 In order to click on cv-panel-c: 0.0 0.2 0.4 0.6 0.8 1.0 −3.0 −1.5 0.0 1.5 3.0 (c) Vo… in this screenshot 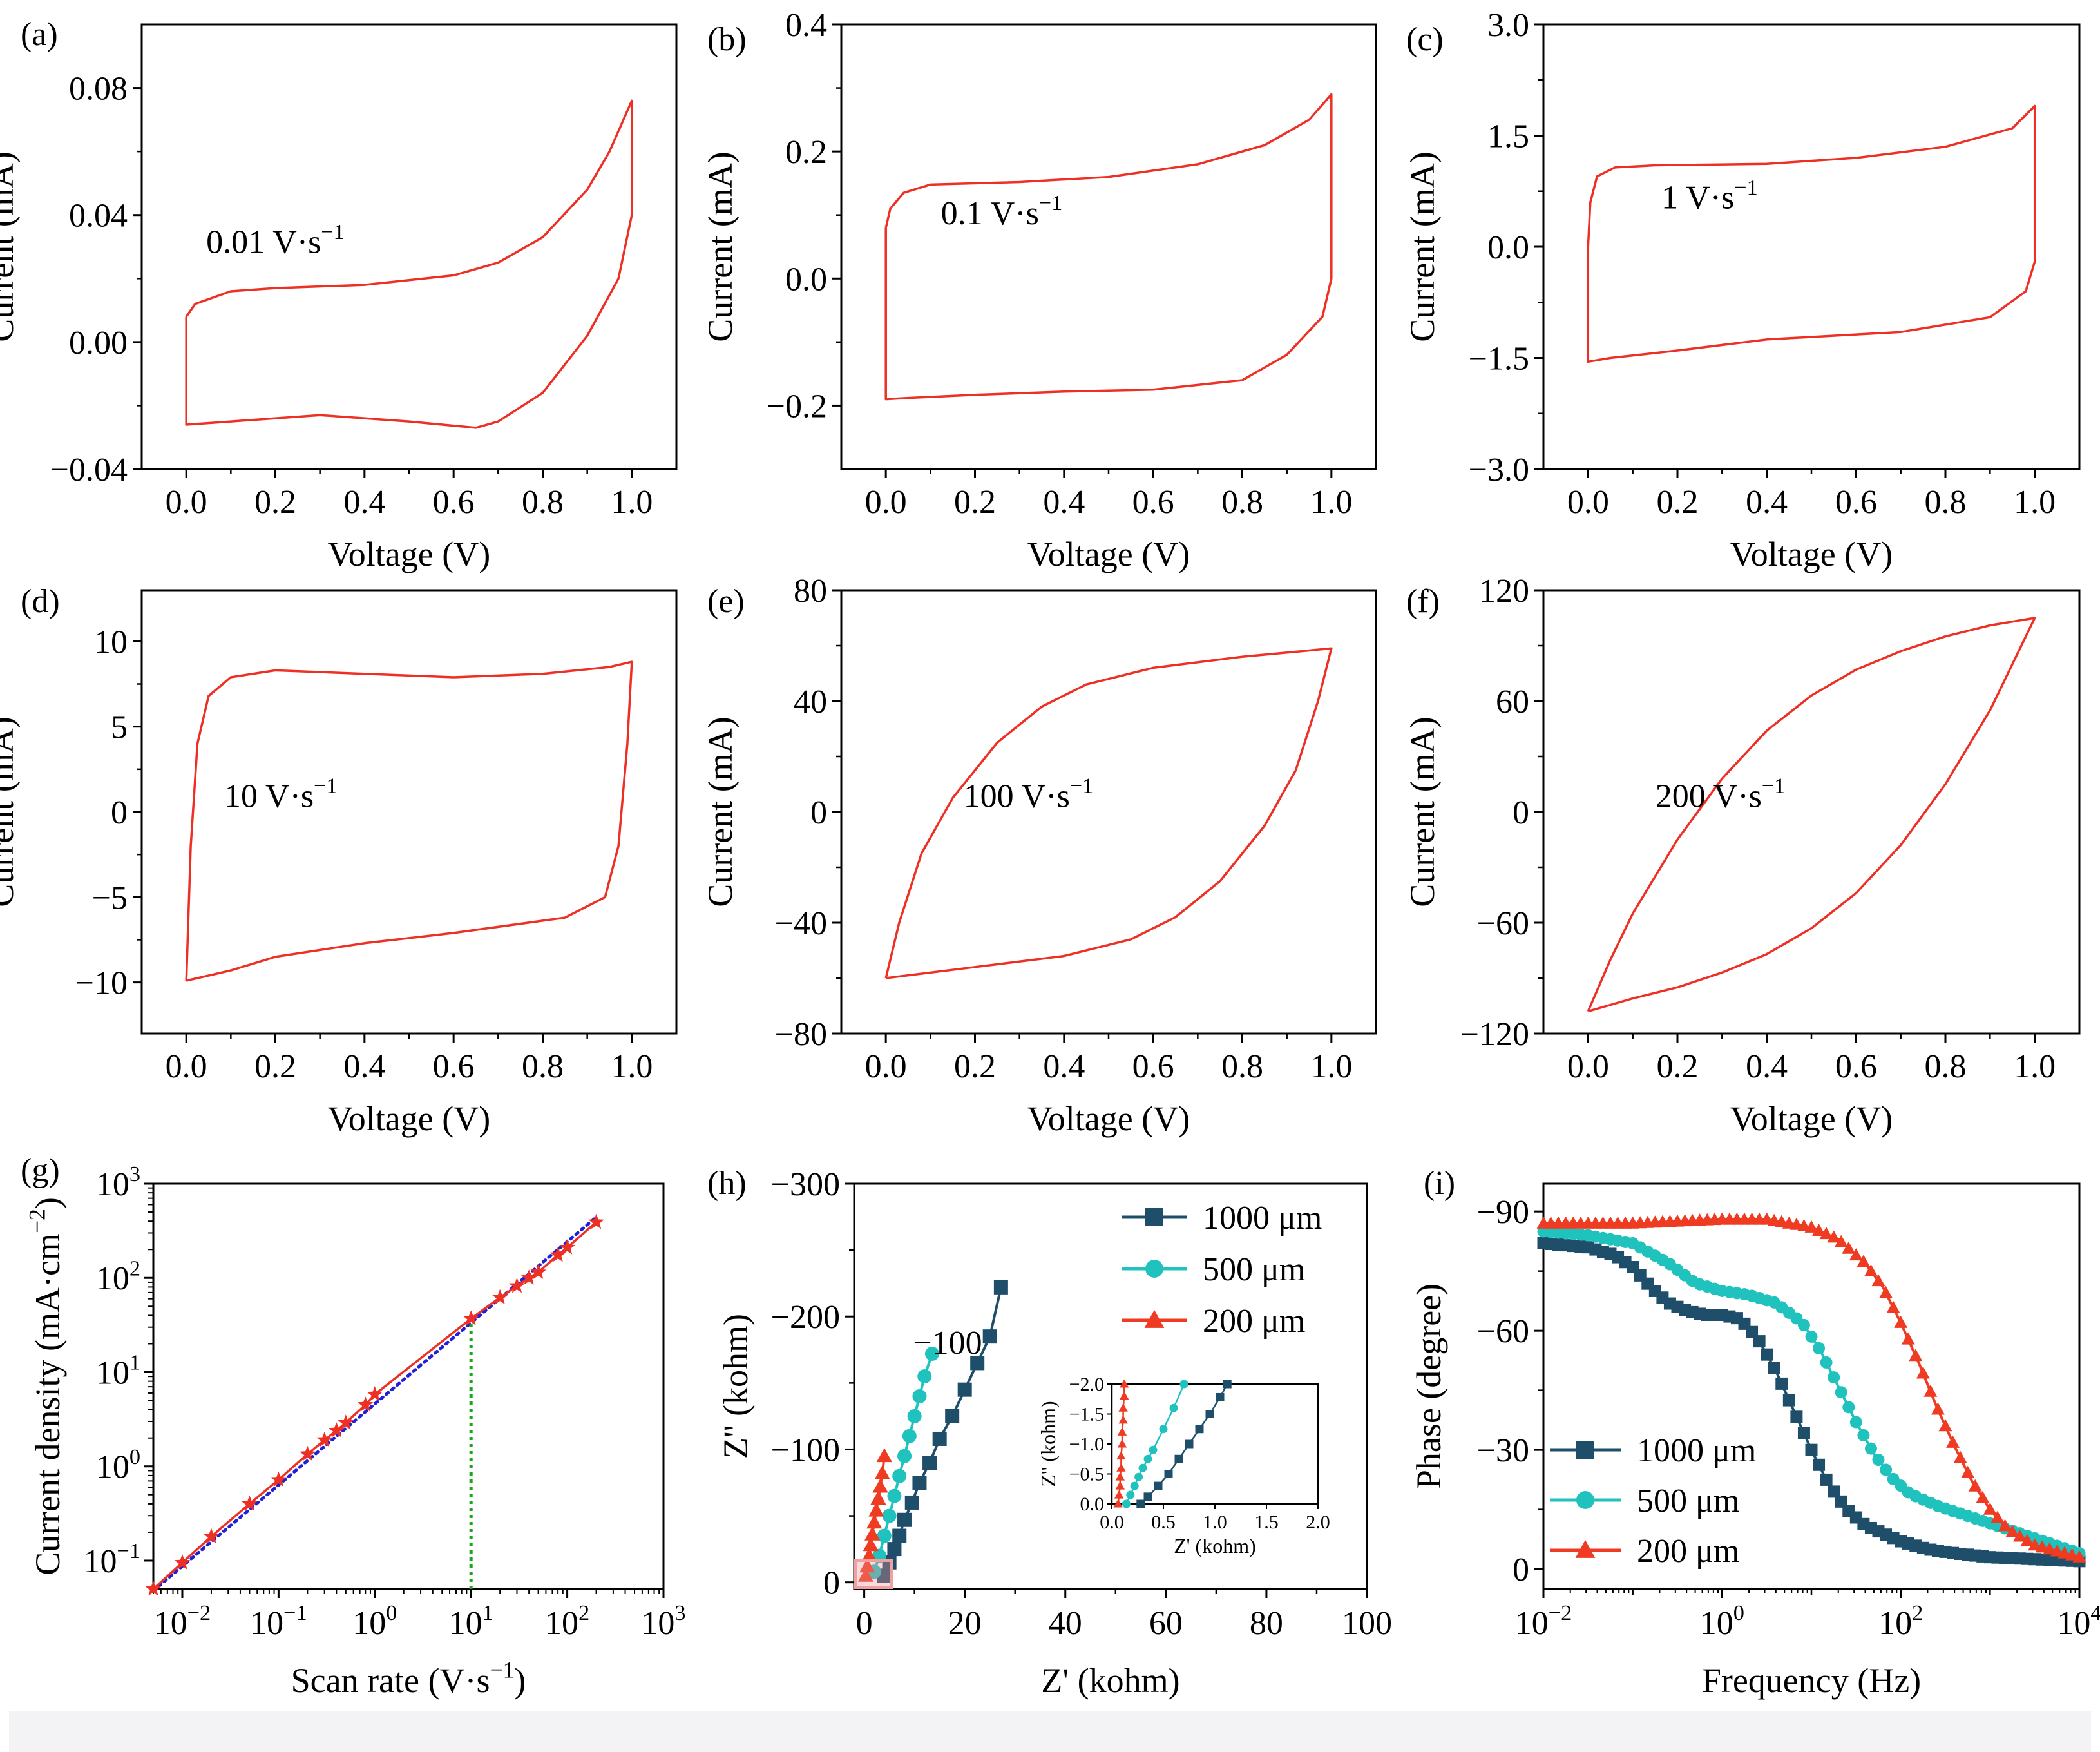, I will do `click(1742, 290)`.